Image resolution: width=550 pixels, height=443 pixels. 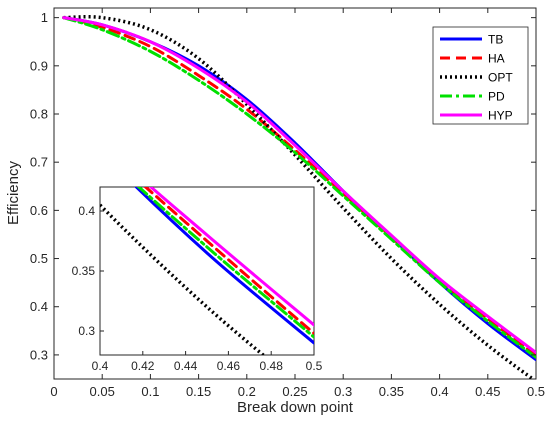 I want to click on inset-x-tick-label: 0.44, so click(x=186, y=366).